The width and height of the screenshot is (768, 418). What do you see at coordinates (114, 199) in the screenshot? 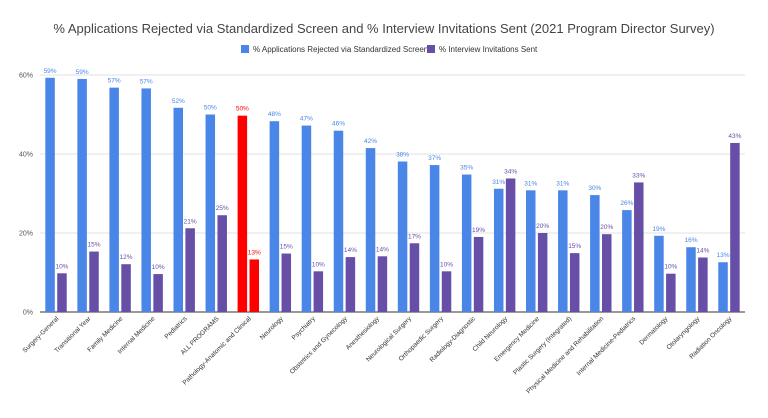
I see `bar-applications-rejected-family-medicine` at bounding box center [114, 199].